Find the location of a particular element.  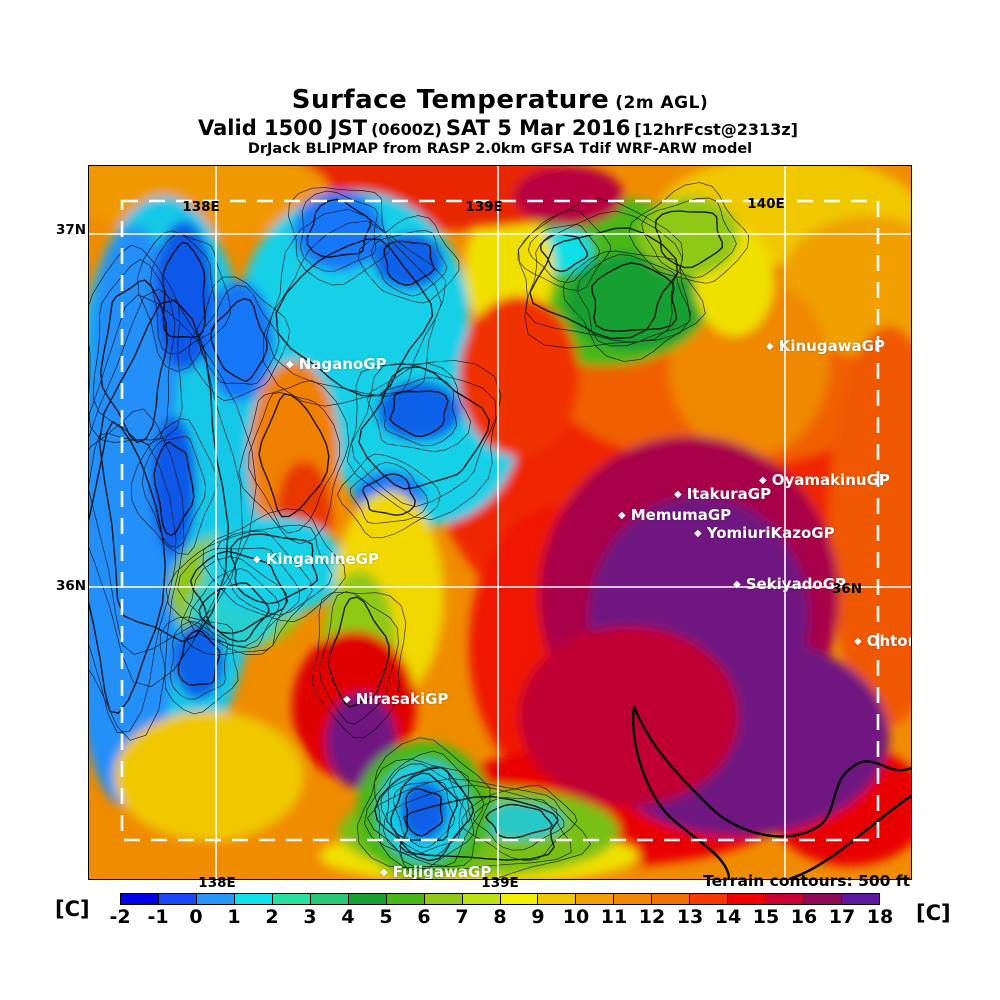

colorbar-tick: 16 is located at coordinates (804, 917).